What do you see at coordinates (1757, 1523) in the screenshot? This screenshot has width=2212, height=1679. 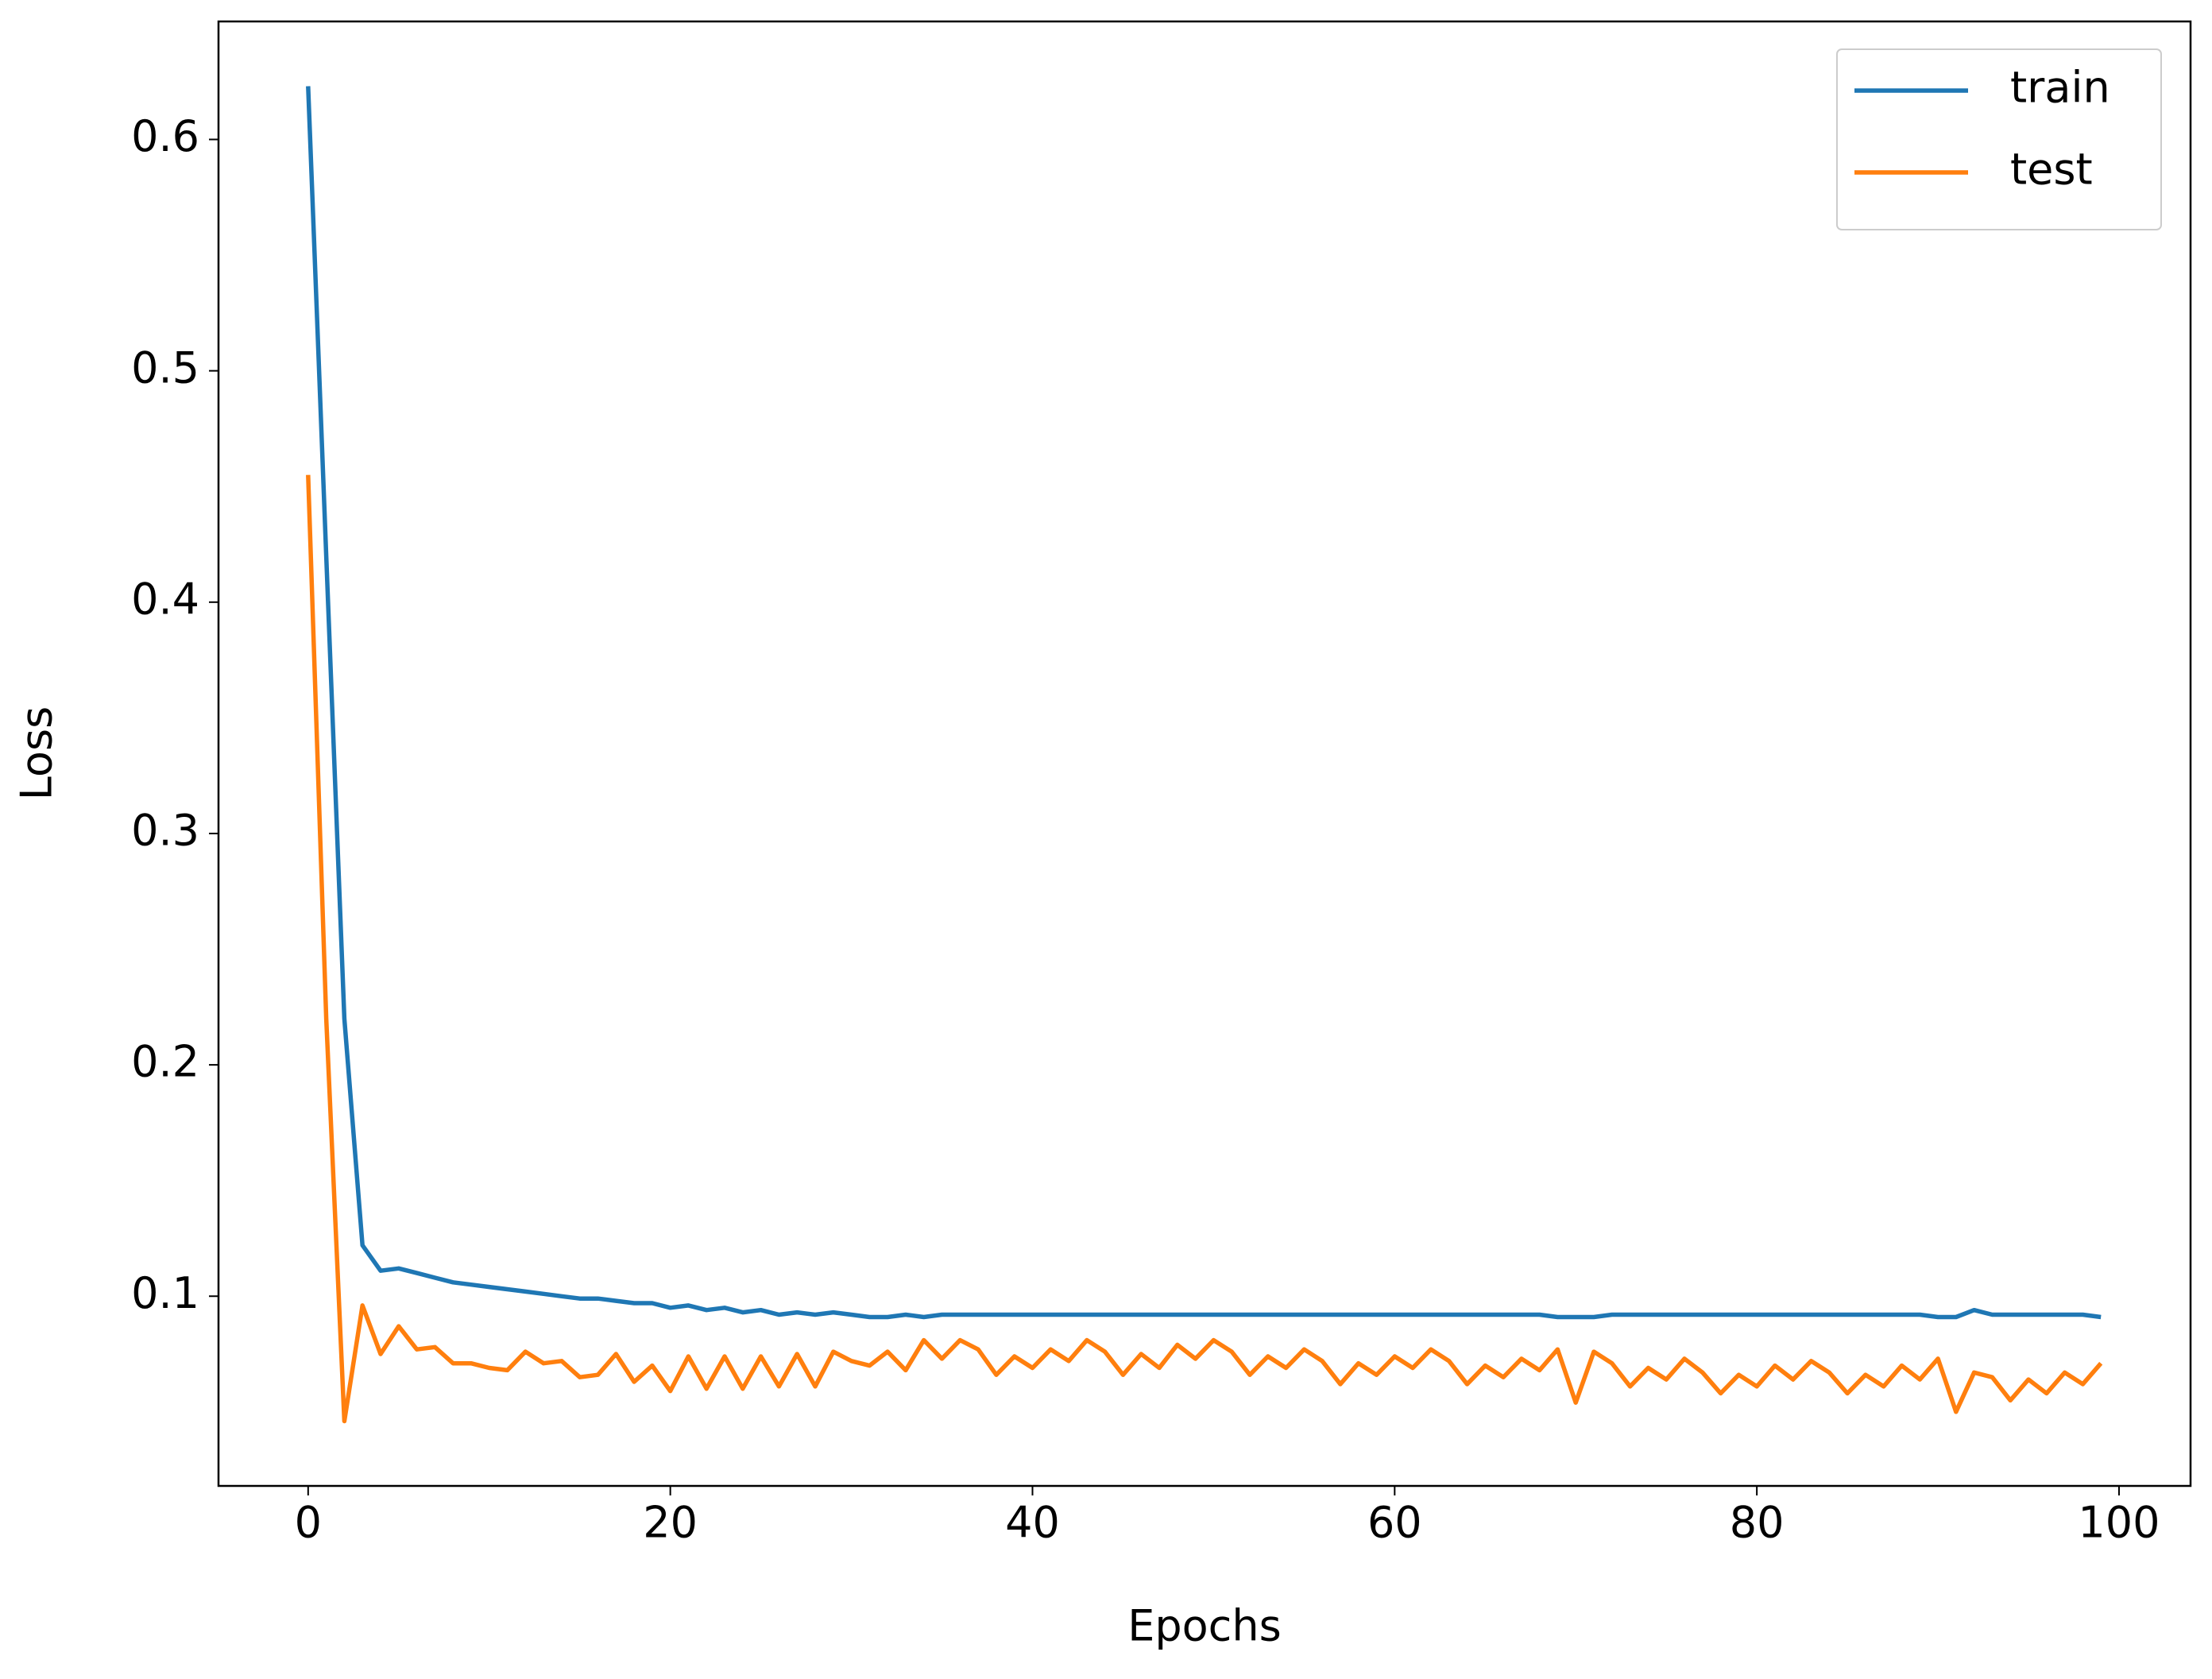 I see `x-tick-label: 80` at bounding box center [1757, 1523].